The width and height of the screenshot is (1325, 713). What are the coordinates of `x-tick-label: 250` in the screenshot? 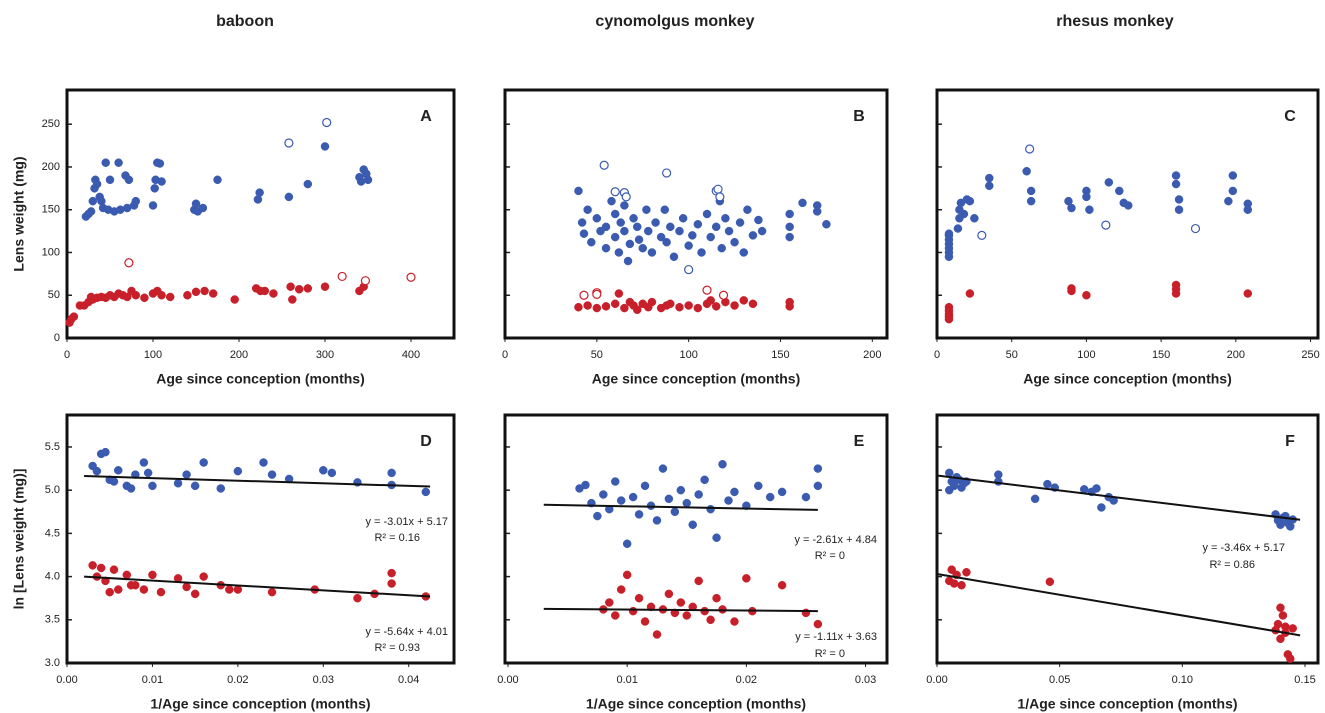 It's located at (1310, 355).